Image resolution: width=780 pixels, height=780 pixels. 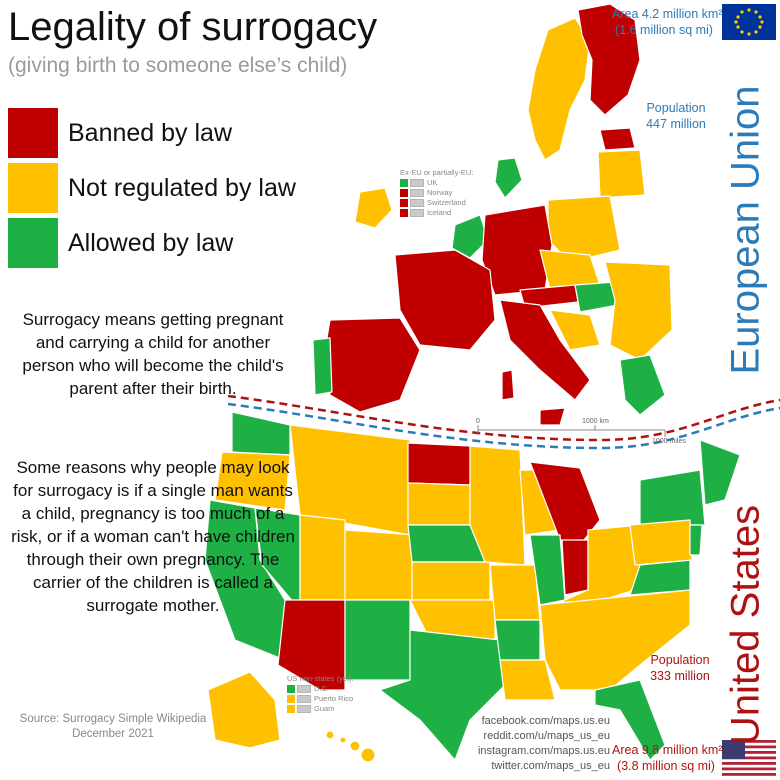 What do you see at coordinates (676, 108) in the screenshot?
I see `eu-population-label: Population` at bounding box center [676, 108].